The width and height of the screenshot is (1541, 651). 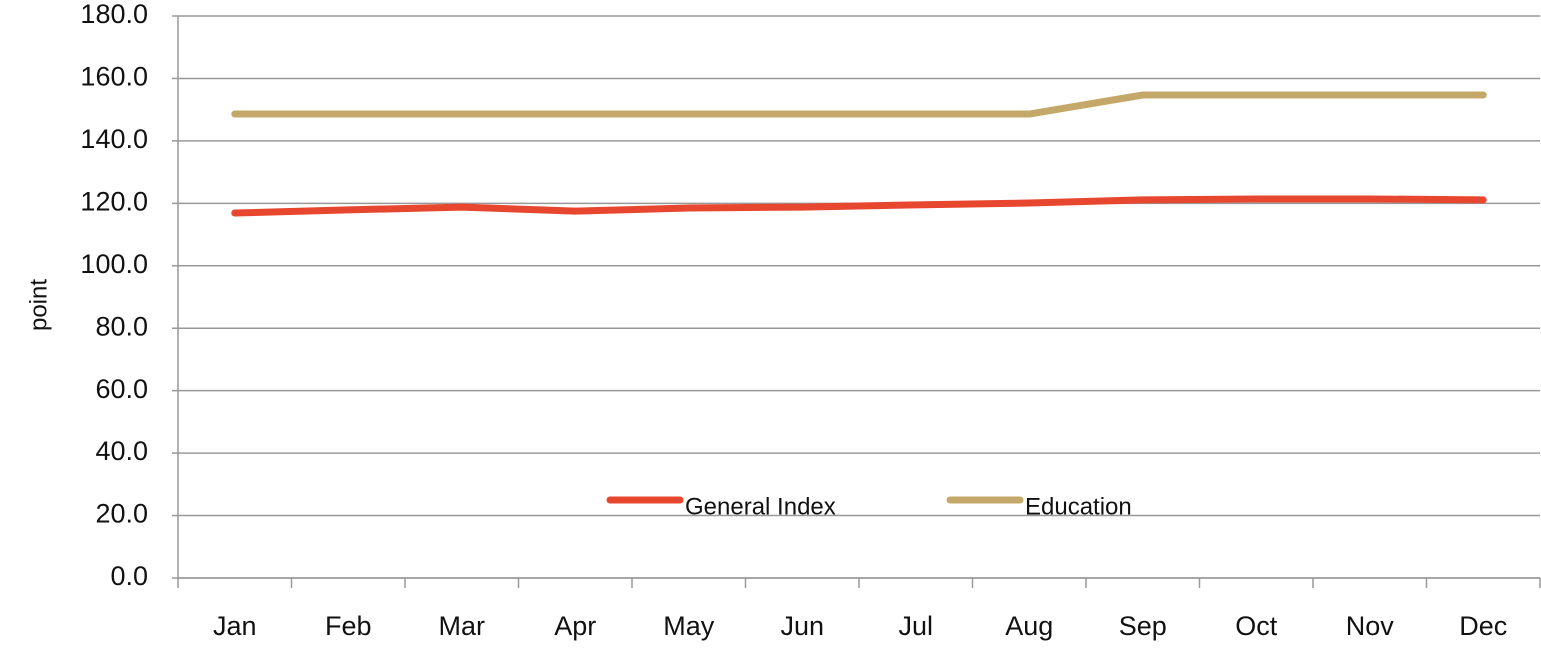 What do you see at coordinates (114, 14) in the screenshot?
I see `y-tick-label: 180.0` at bounding box center [114, 14].